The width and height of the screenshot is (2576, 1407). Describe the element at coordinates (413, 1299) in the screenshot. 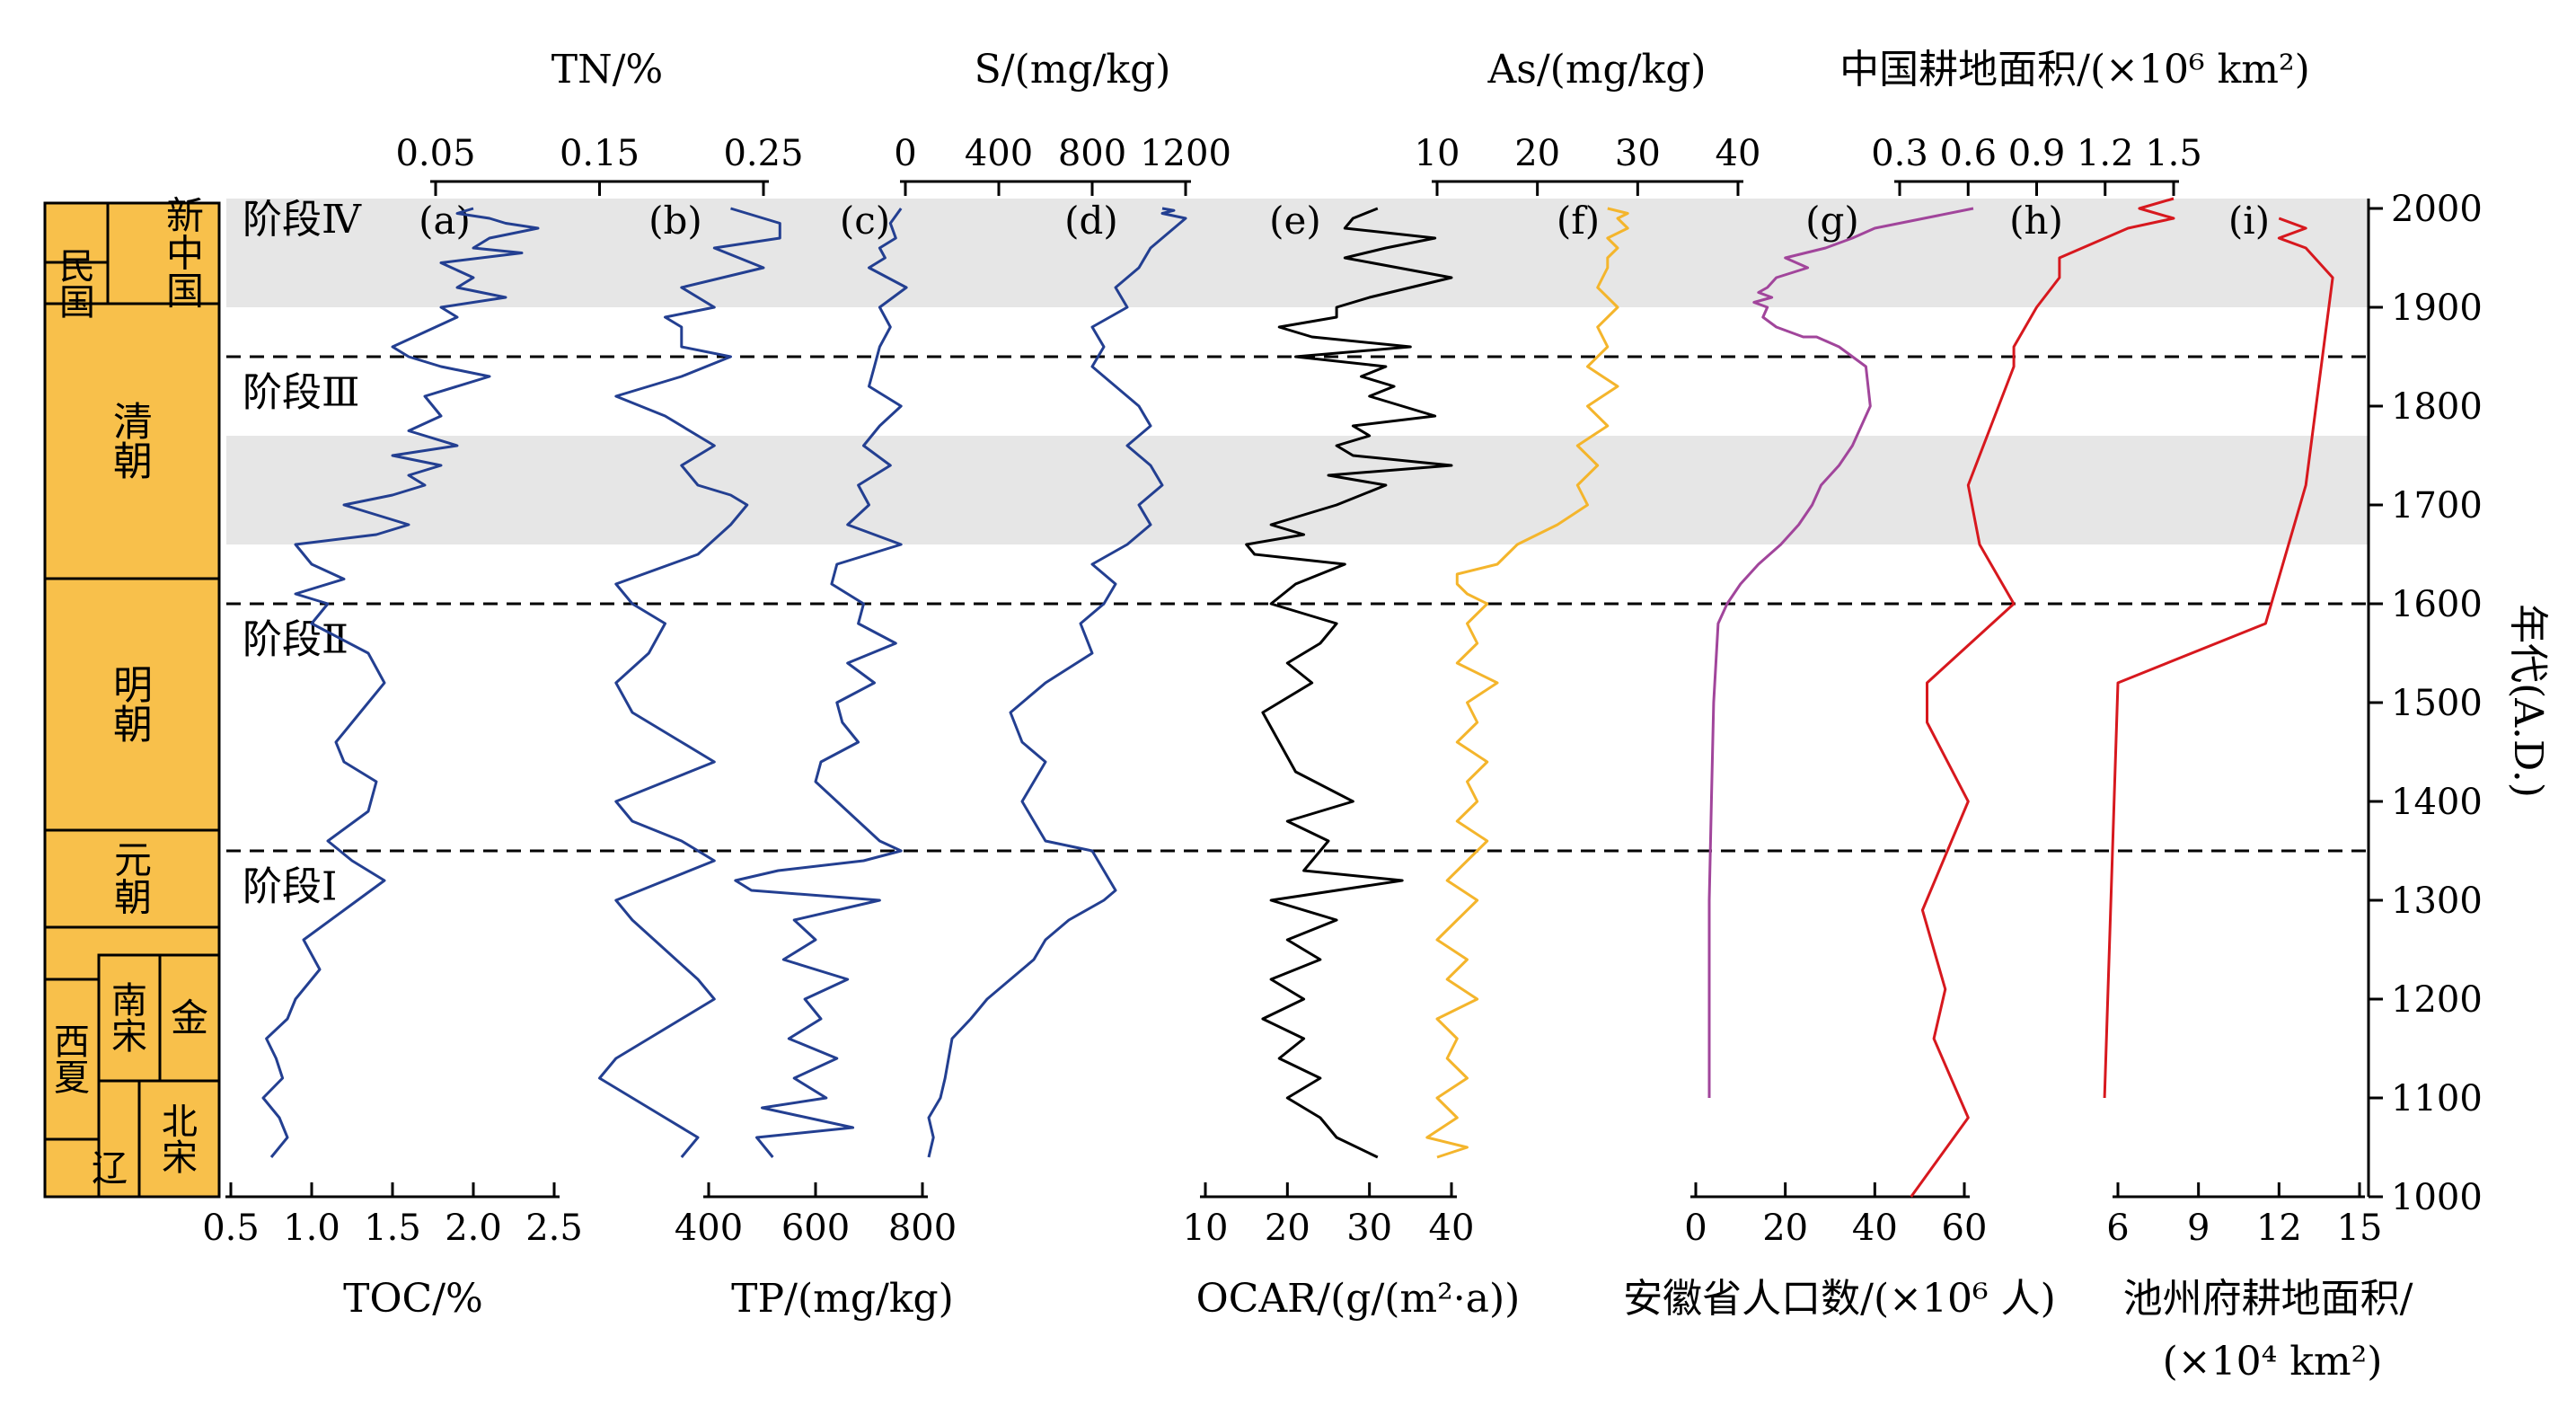

I see `bottom-axis-label-toc: TOC/%` at that location.